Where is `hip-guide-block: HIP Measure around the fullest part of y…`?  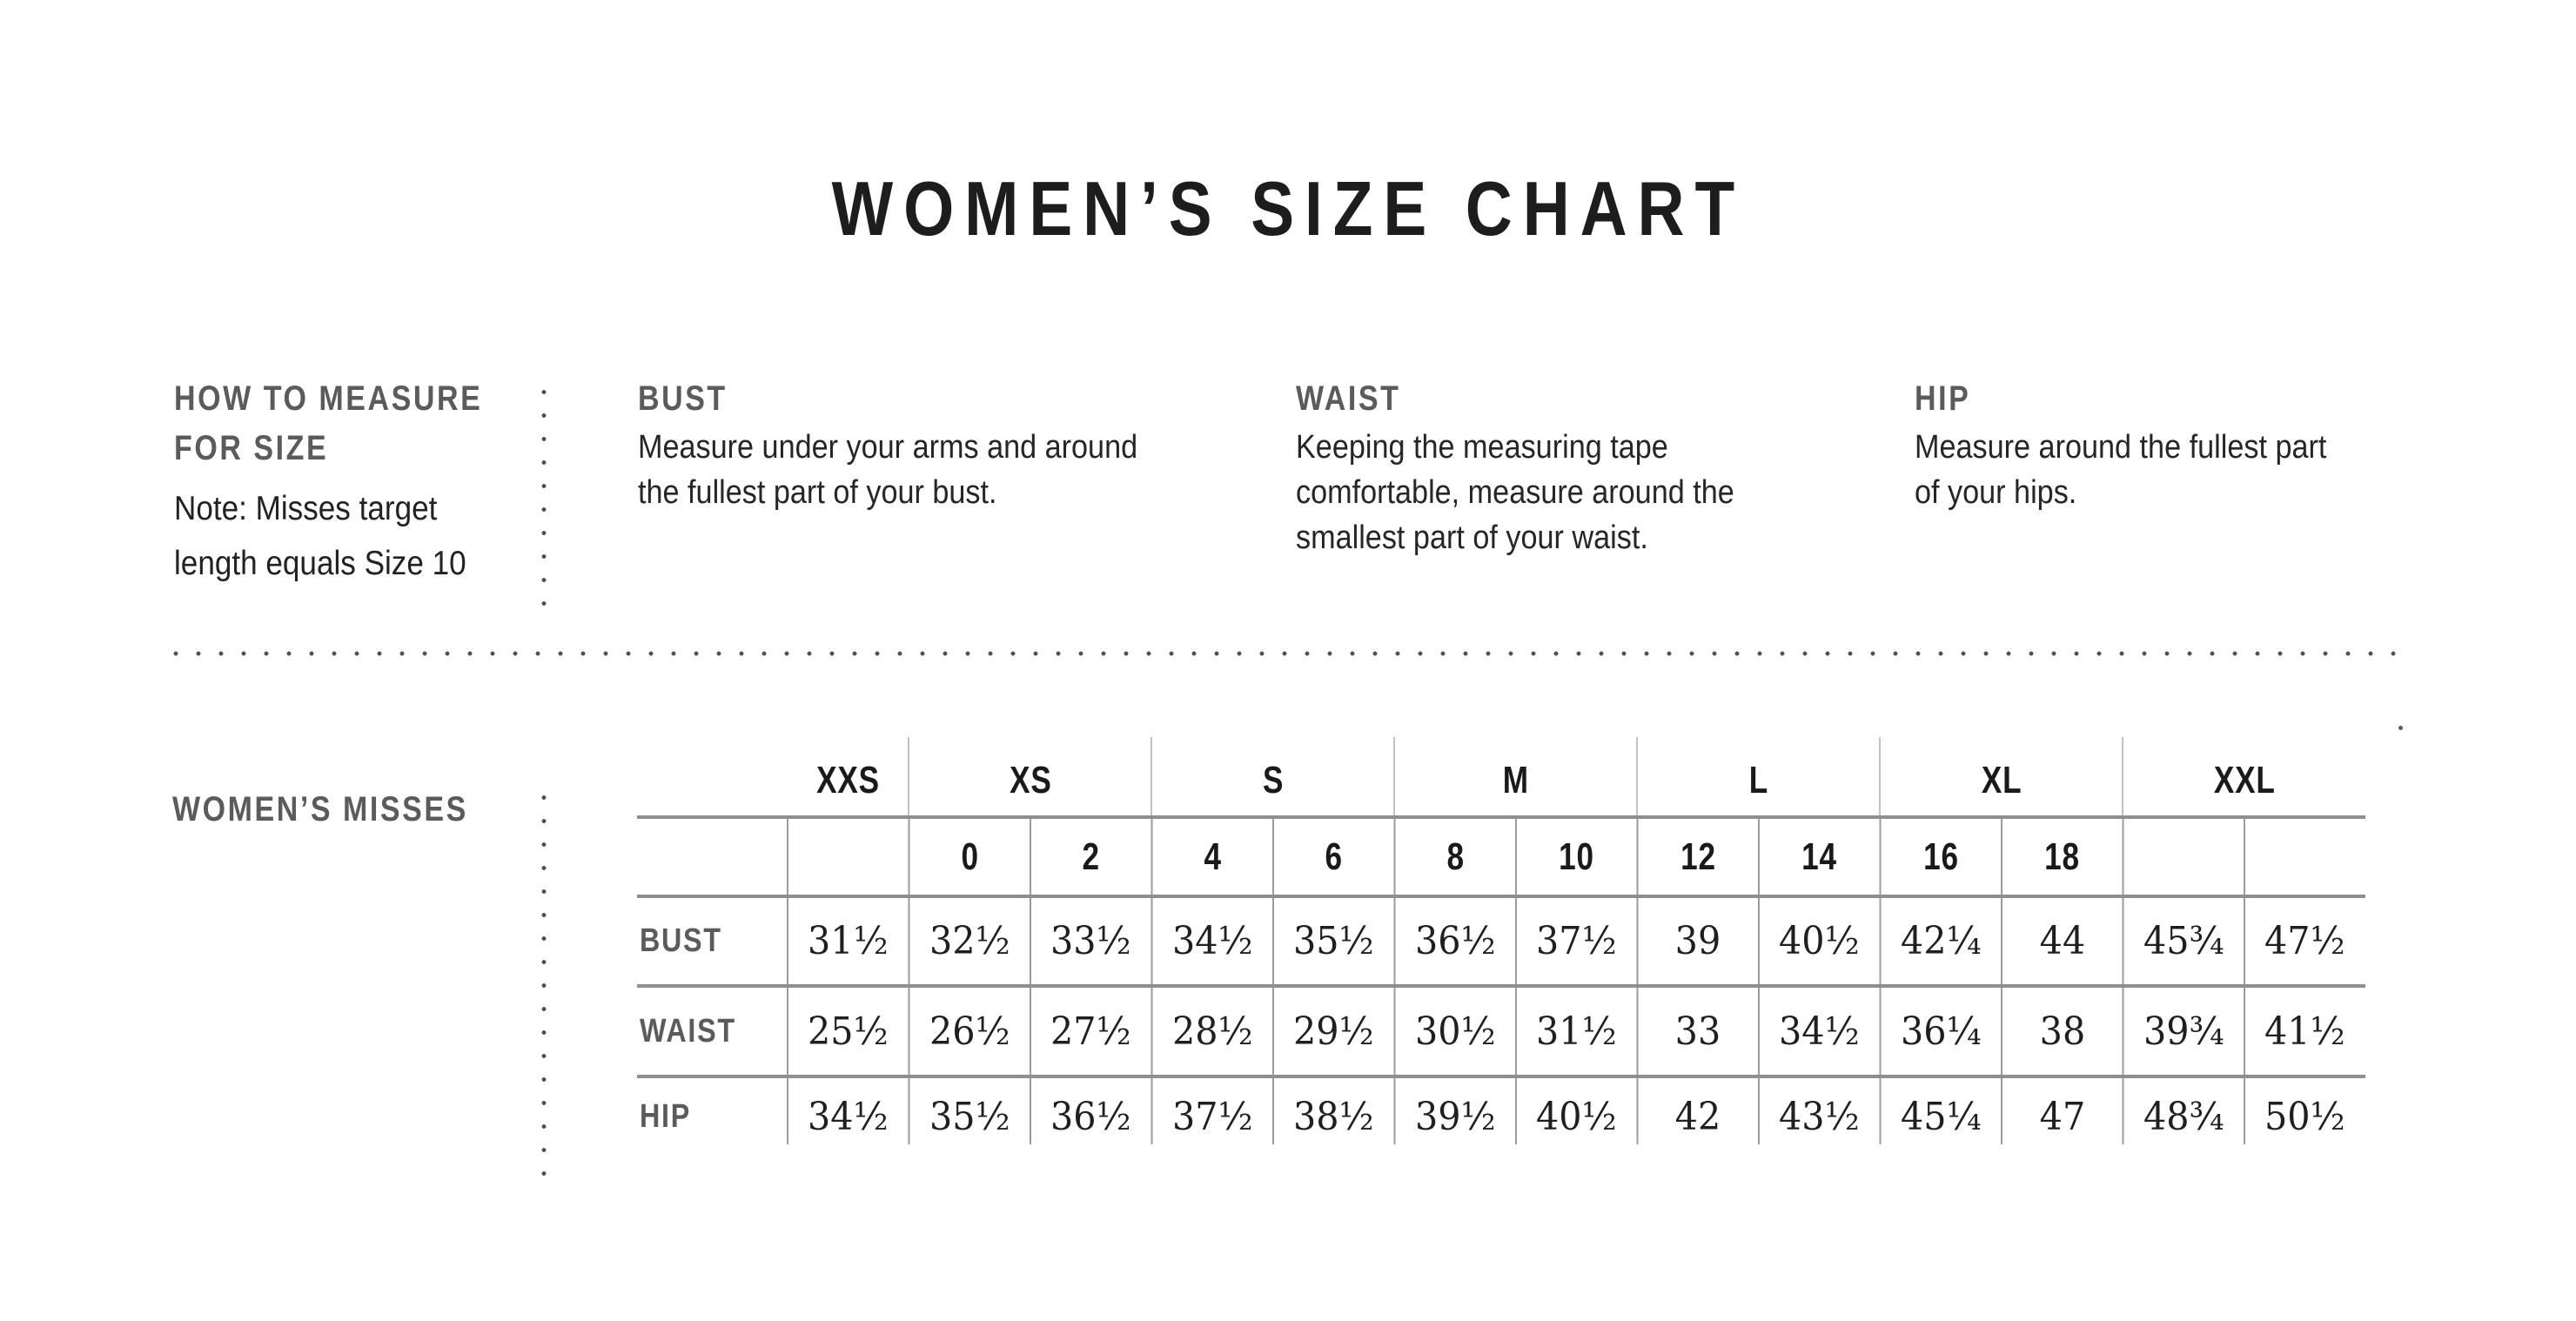 hip-guide-block: HIP Measure around the fullest part of y… is located at coordinates (2143, 444).